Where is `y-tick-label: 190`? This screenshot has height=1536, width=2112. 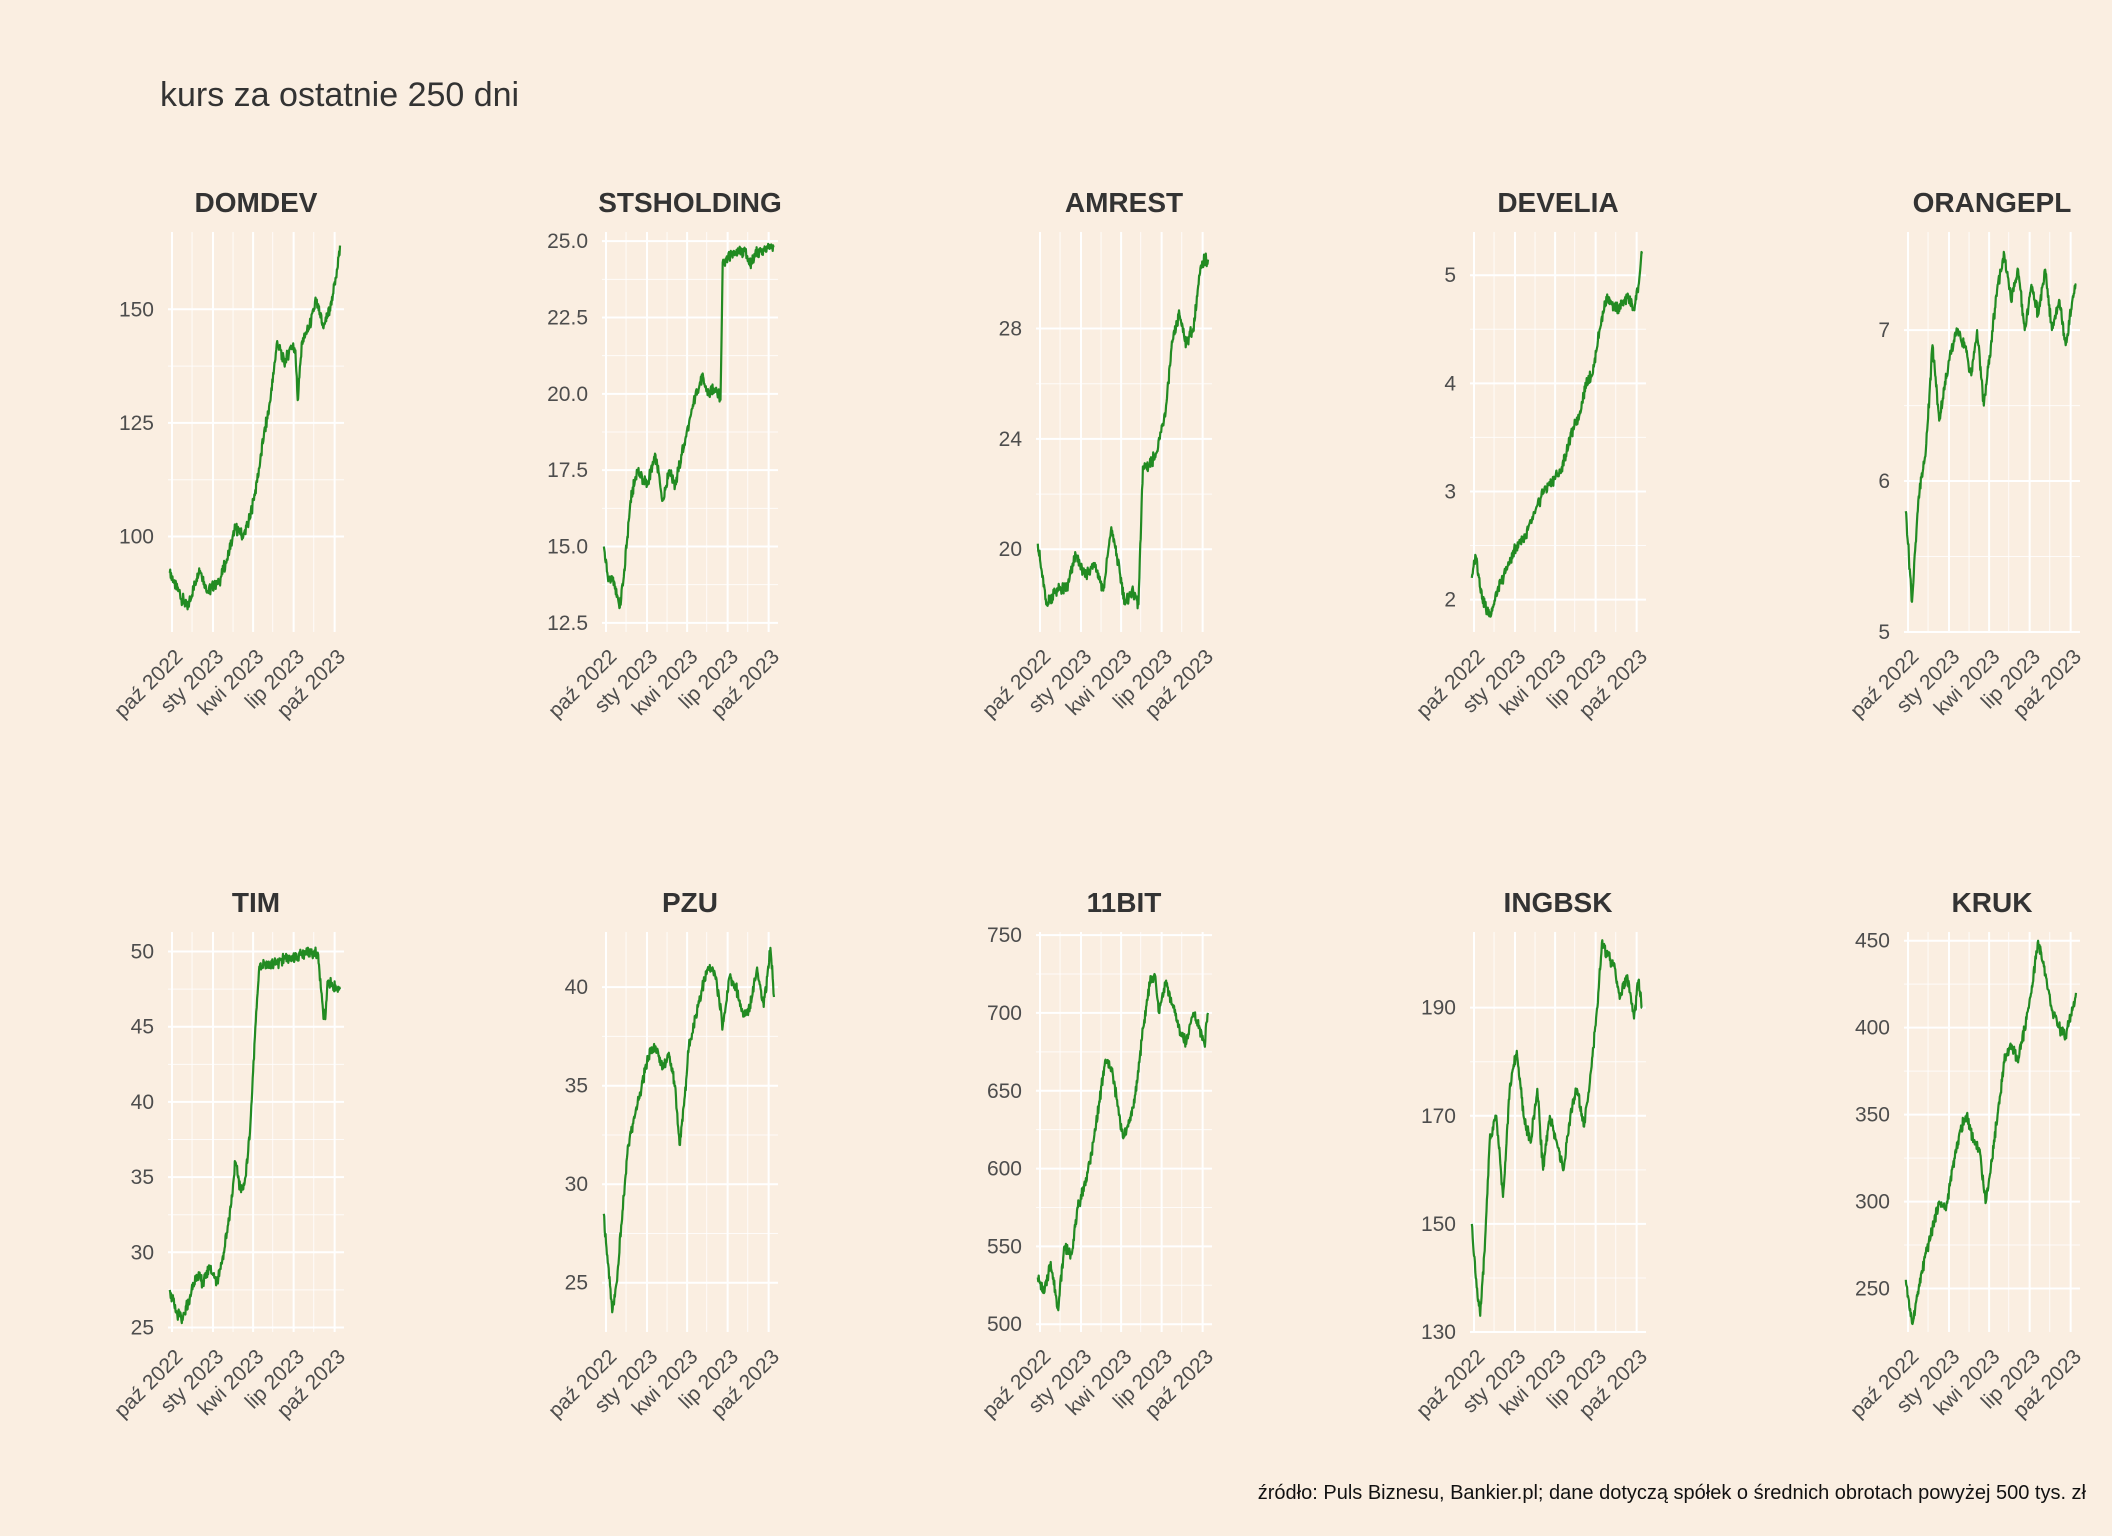 y-tick-label: 190 is located at coordinates (1438, 1008).